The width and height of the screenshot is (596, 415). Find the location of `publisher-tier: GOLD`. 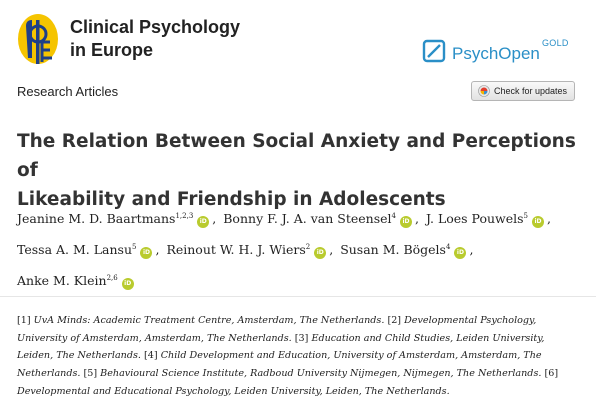

publisher-tier: GOLD is located at coordinates (555, 43).